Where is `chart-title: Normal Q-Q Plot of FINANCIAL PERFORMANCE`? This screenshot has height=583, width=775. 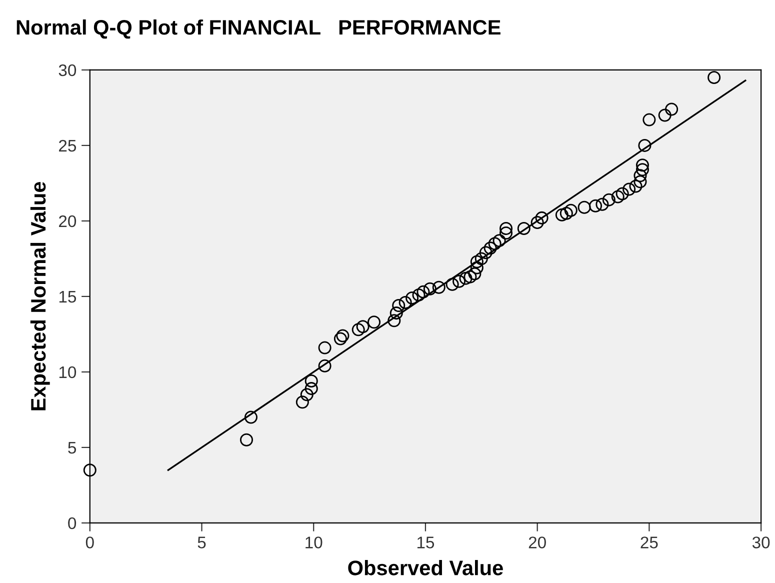
chart-title: Normal Q-Q Plot of FINANCIAL PERFORMANCE is located at coordinates (258, 29).